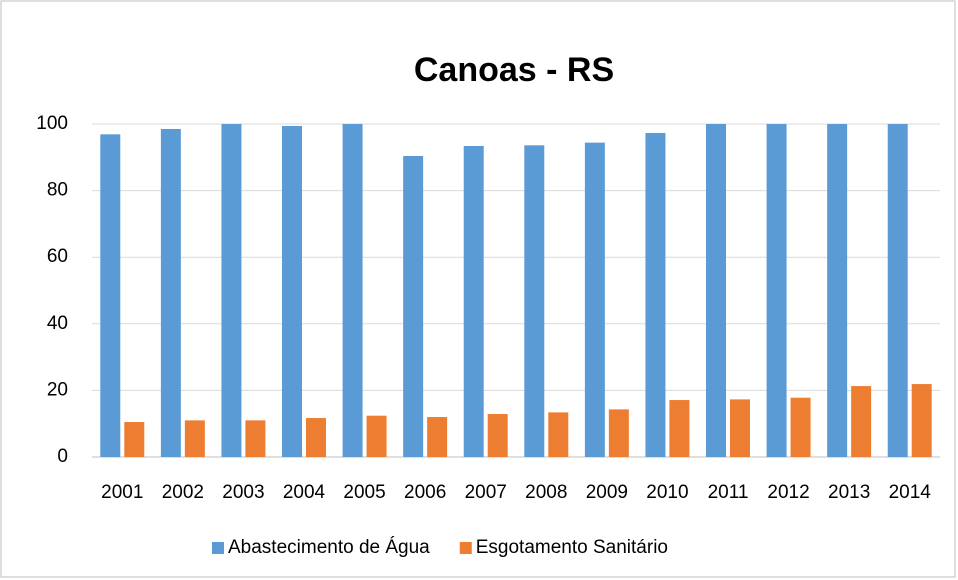 This screenshot has width=958, height=580. I want to click on x-tick-label: 2009, so click(607, 492).